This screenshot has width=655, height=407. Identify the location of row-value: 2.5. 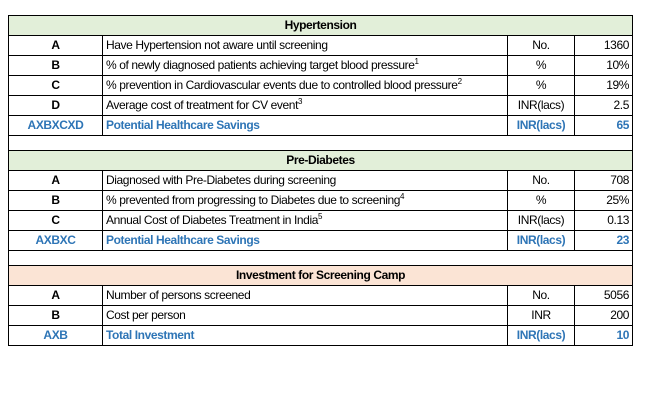
(603, 105).